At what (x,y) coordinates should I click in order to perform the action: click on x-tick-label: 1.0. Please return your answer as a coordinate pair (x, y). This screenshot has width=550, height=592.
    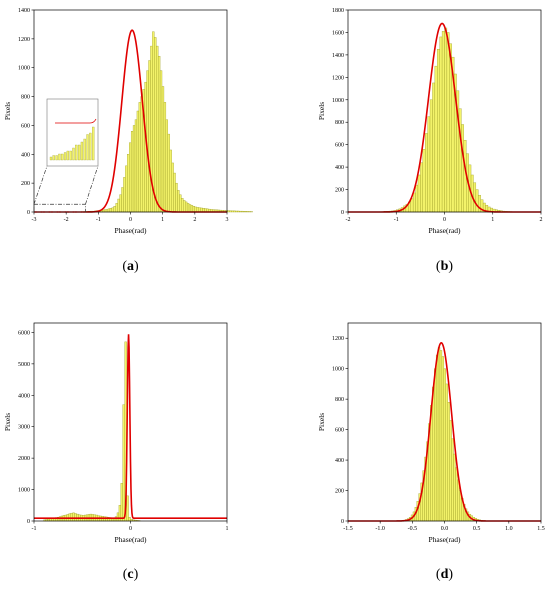
    Looking at the image, I should click on (509, 529).